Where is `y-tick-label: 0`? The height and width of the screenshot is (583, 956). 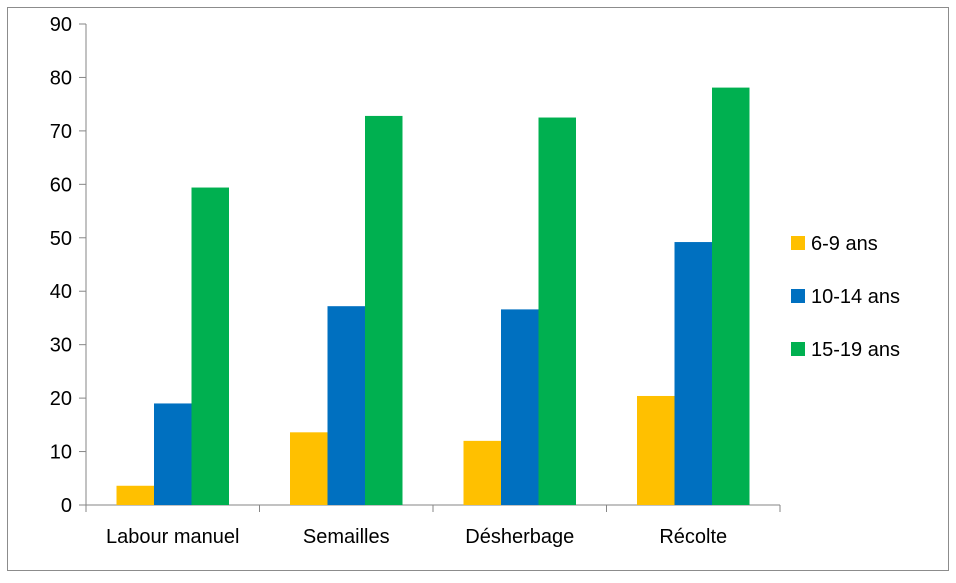 y-tick-label: 0 is located at coordinates (66, 506).